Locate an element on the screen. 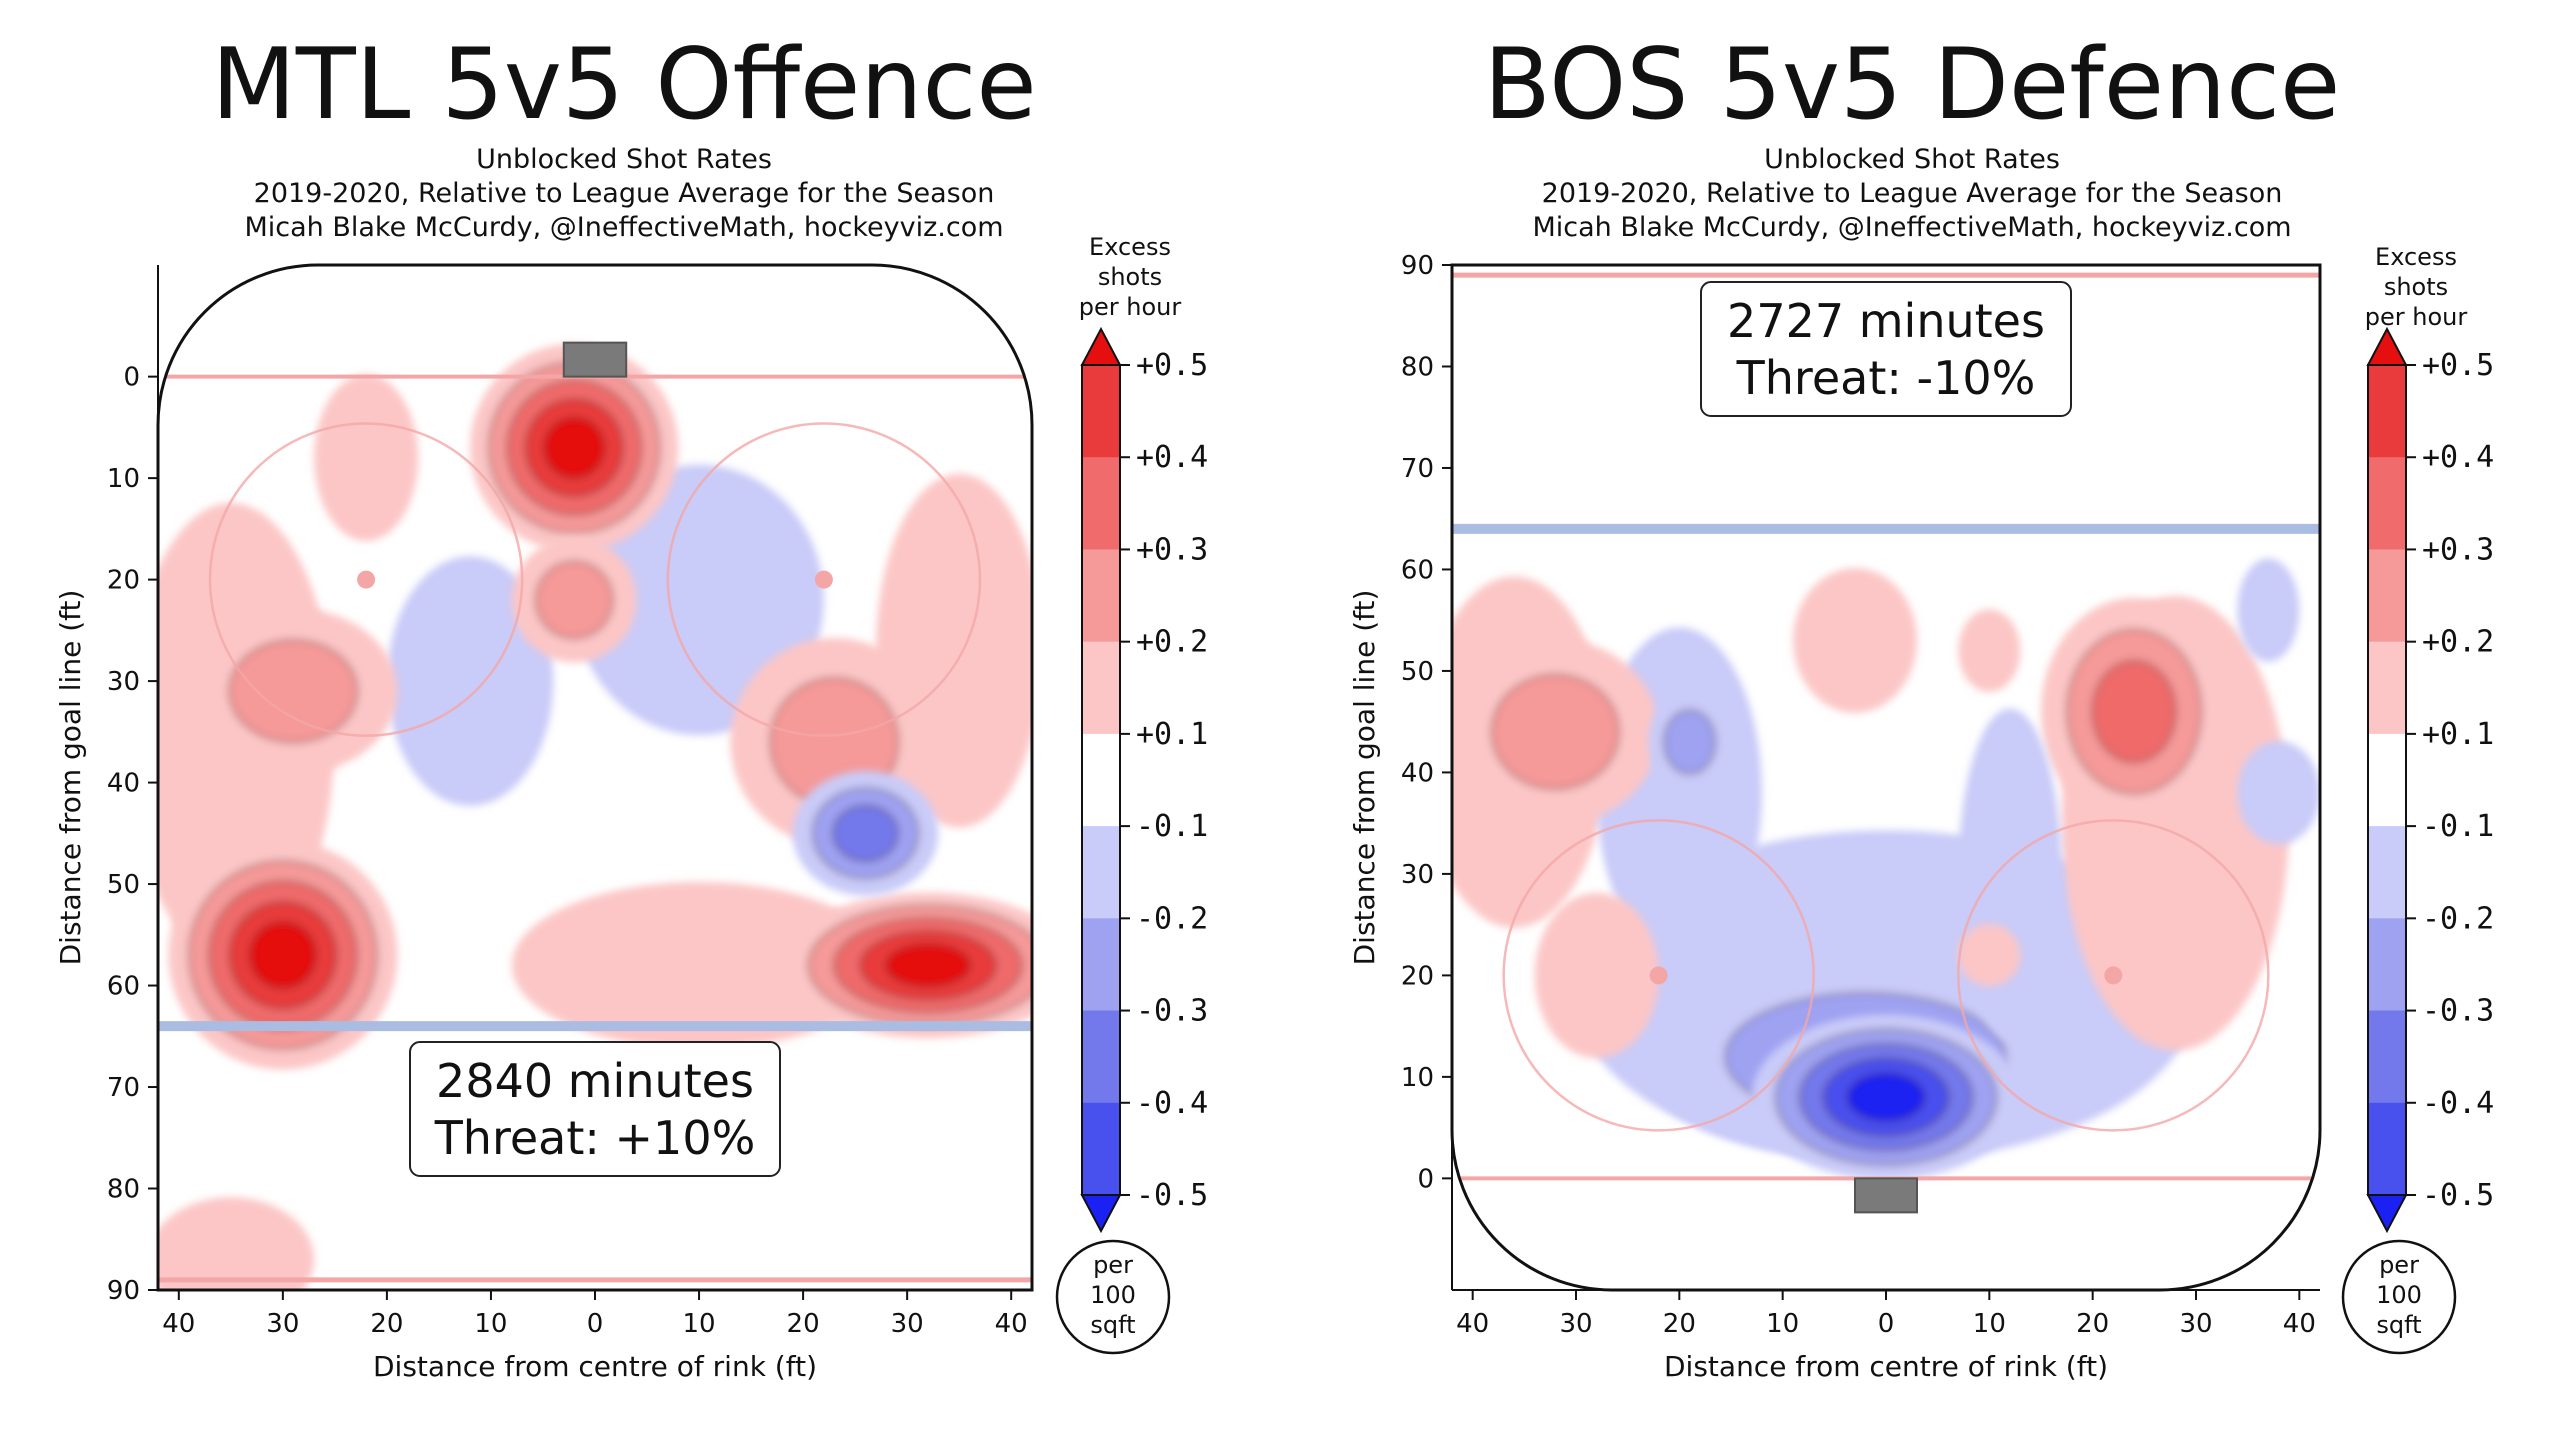 This screenshot has width=2560, height=1439. y-tick-label: 60 is located at coordinates (1417, 570).